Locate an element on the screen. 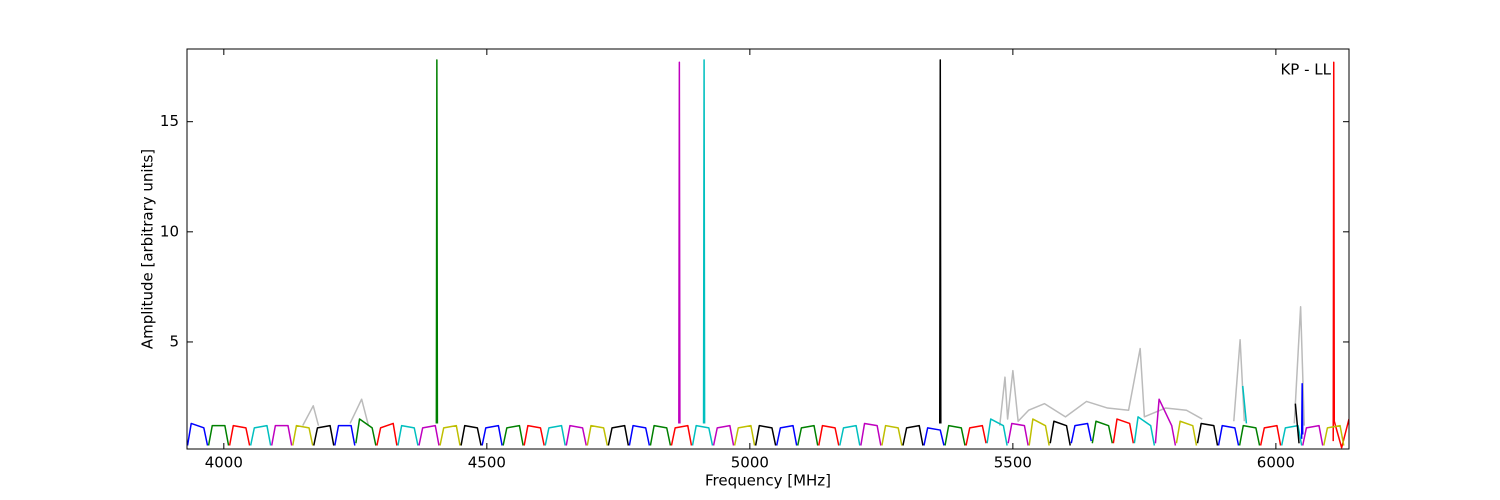  y-tick-label: 10 is located at coordinates (169, 231).